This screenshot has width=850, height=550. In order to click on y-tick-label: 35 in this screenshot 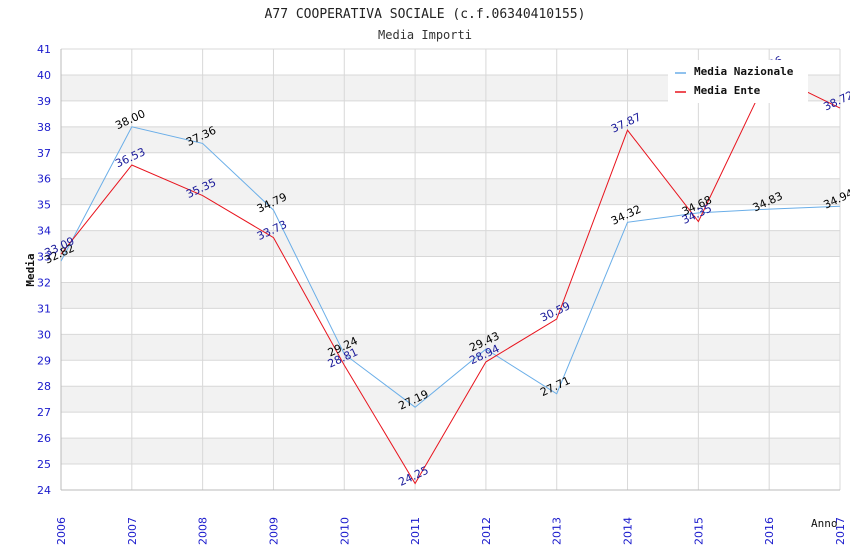, I will do `click(44, 205)`.